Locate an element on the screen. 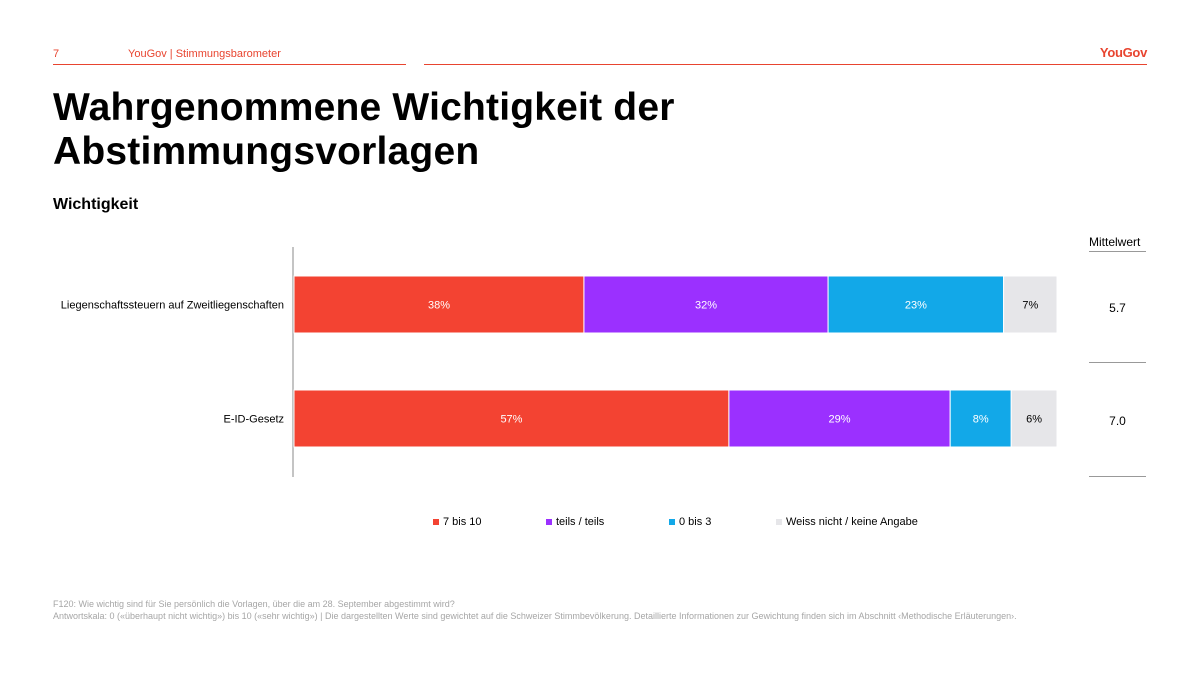  mean-header-underline is located at coordinates (1117, 251).